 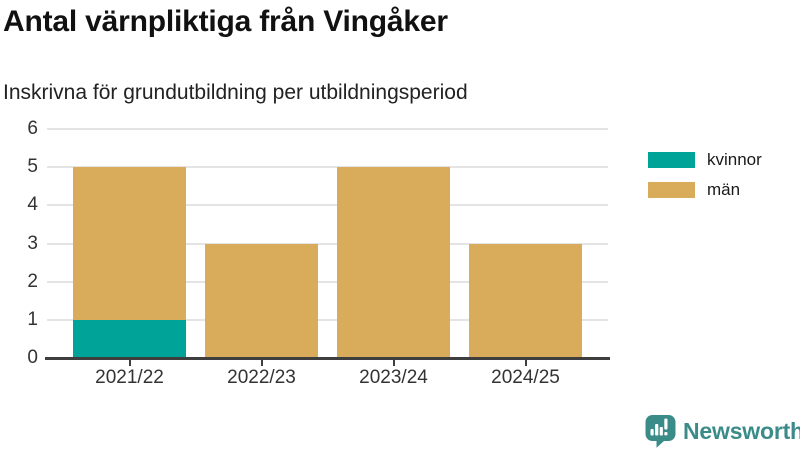 I want to click on legend-swatch-man, so click(x=671, y=189).